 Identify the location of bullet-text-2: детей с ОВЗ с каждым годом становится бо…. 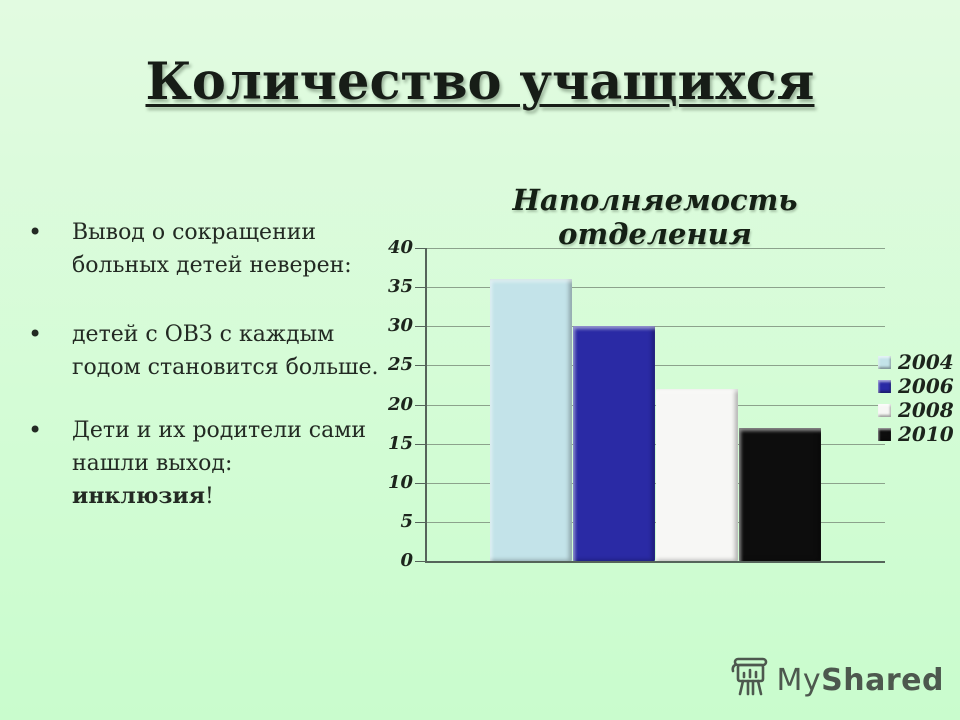
(225, 351).